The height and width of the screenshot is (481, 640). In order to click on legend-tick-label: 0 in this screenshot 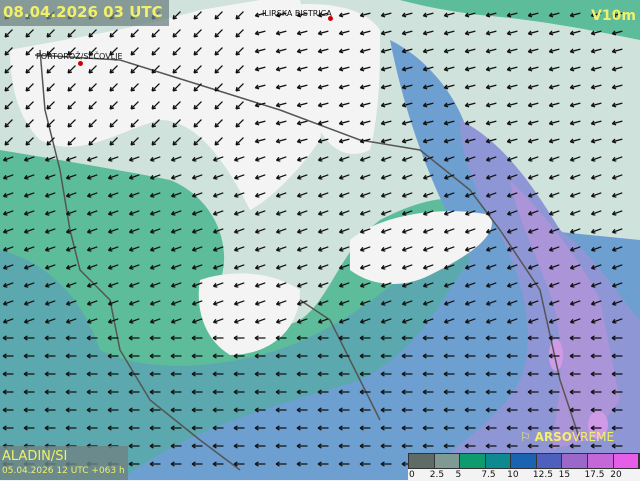, I will do `click(412, 475)`.